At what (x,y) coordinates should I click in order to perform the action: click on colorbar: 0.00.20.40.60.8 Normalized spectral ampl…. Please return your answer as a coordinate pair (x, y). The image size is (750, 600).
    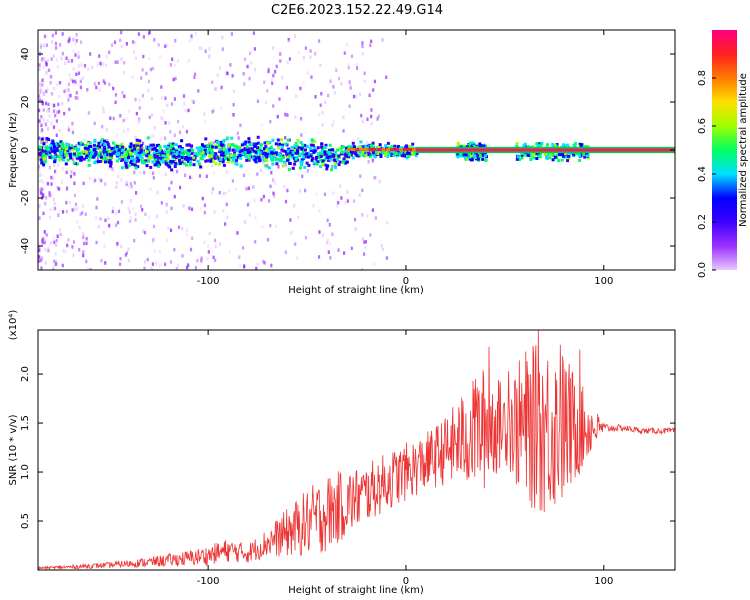
    Looking at the image, I should click on (723, 154).